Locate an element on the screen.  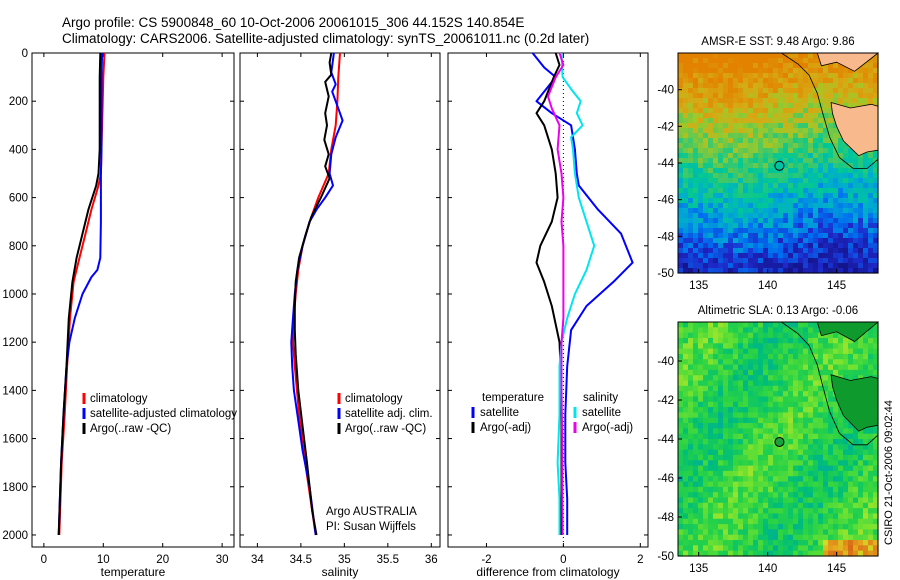
amsr-e-sst-lat-tick-label: -46 is located at coordinates (665, 201).